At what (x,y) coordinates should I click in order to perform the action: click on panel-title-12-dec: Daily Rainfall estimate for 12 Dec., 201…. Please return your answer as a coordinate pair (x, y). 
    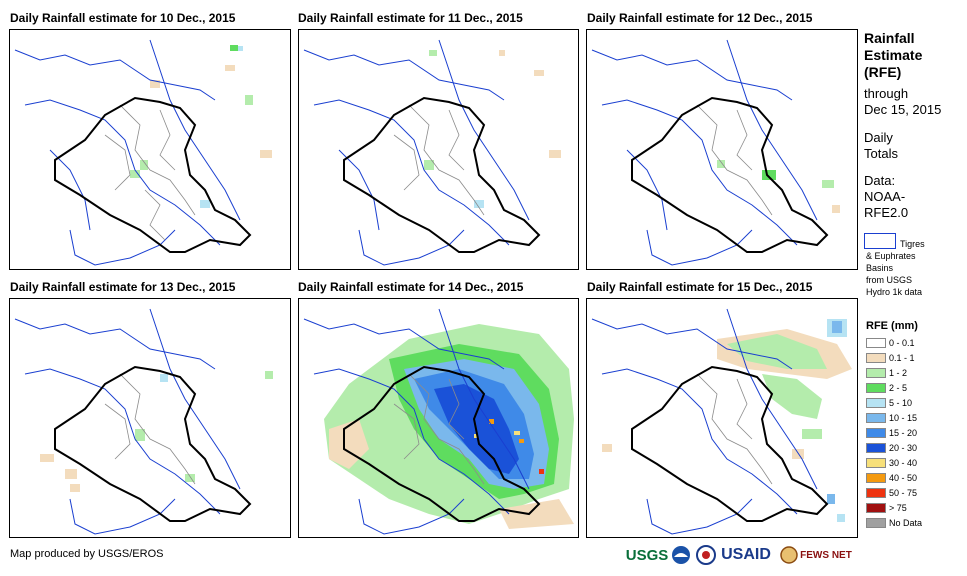
    Looking at the image, I should click on (700, 18).